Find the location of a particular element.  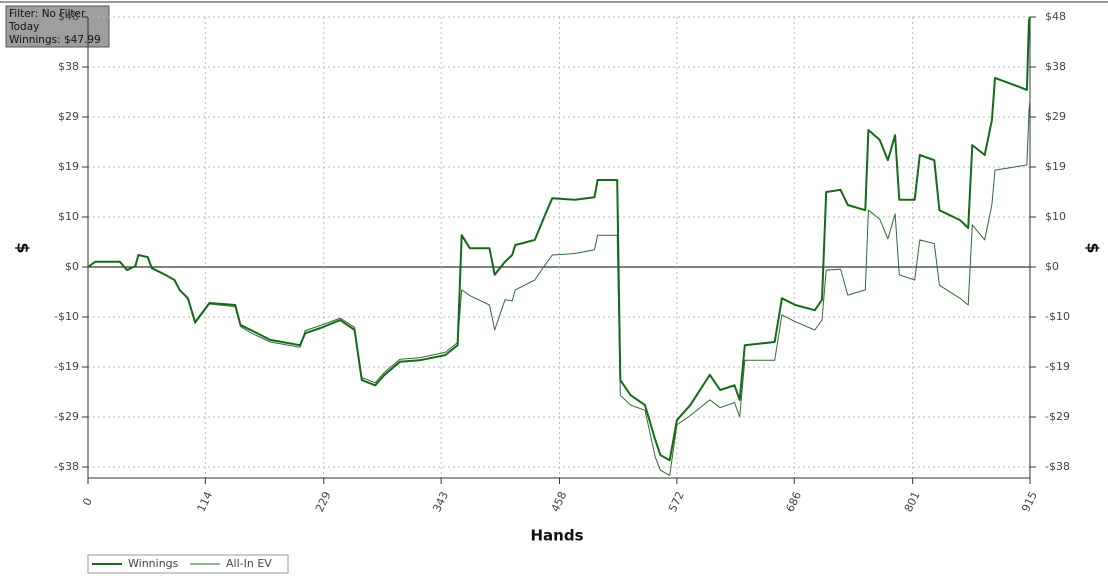

x-tick-label: 0 is located at coordinates (87, 502).